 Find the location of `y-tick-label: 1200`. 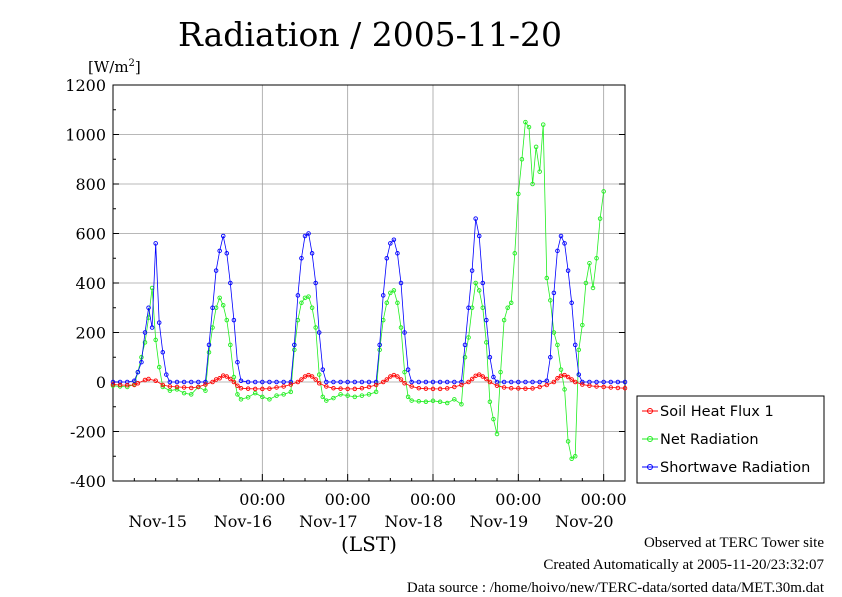

y-tick-label: 1200 is located at coordinates (85, 85).